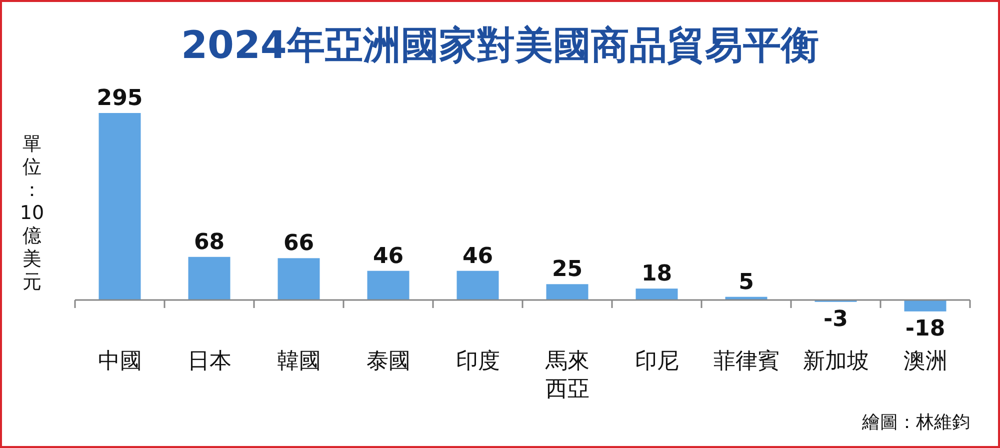 The width and height of the screenshot is (1000, 448). What do you see at coordinates (836, 319) in the screenshot?
I see `data-label: -3` at bounding box center [836, 319].